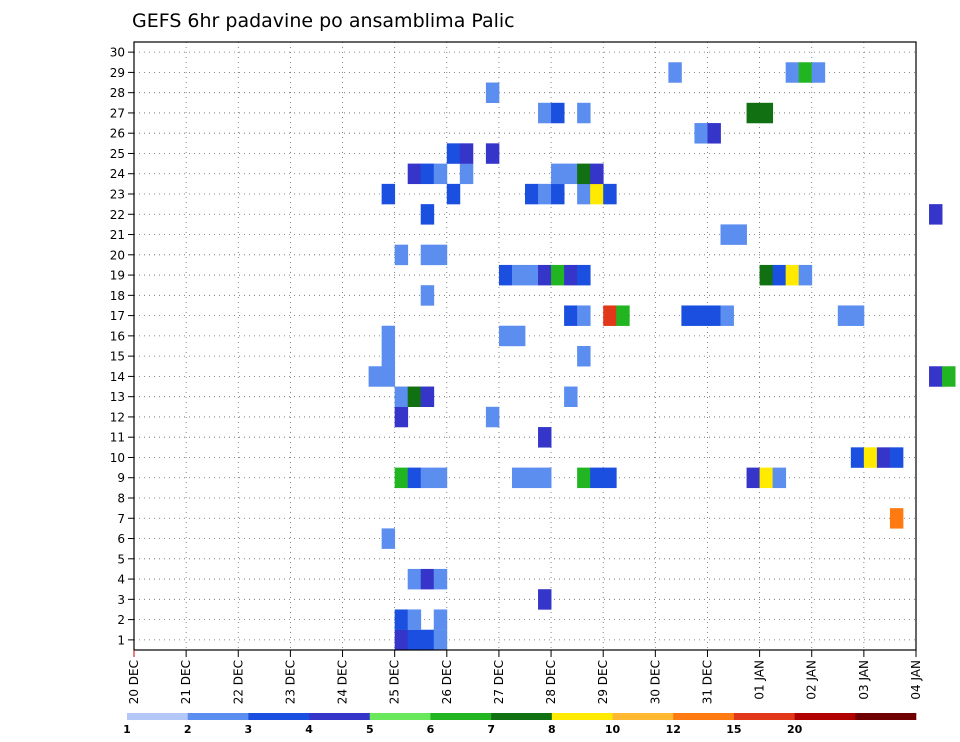  Describe the element at coordinates (395, 682) in the screenshot. I see `x-tick-label: 25 DEC` at that location.